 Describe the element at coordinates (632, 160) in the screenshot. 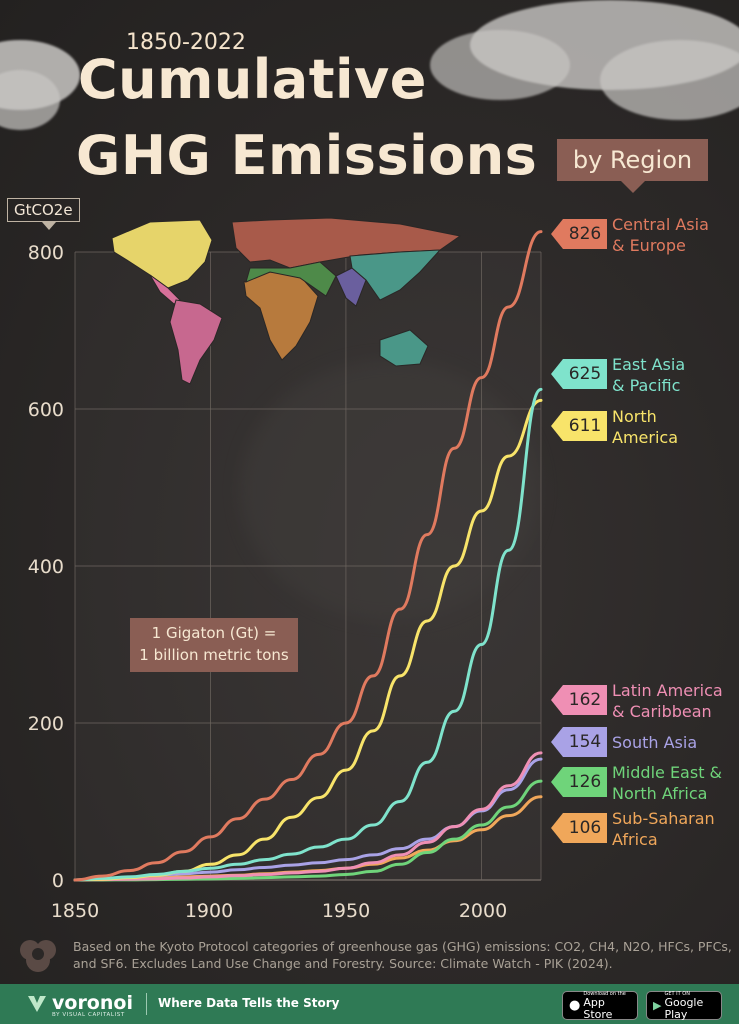

I see `chart-subtitle-text: by Region` at that location.